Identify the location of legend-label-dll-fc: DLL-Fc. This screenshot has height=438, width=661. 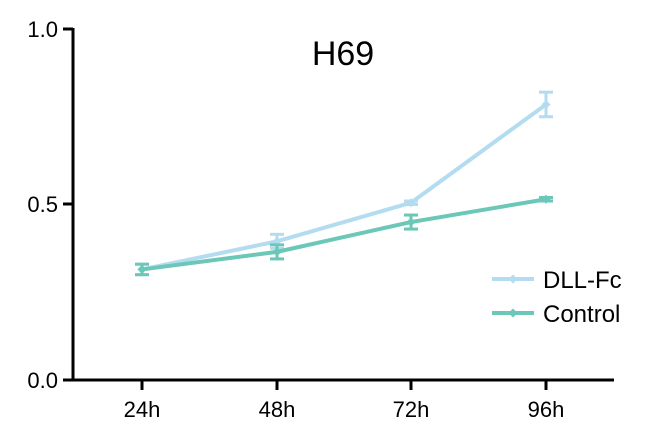
(582, 280).